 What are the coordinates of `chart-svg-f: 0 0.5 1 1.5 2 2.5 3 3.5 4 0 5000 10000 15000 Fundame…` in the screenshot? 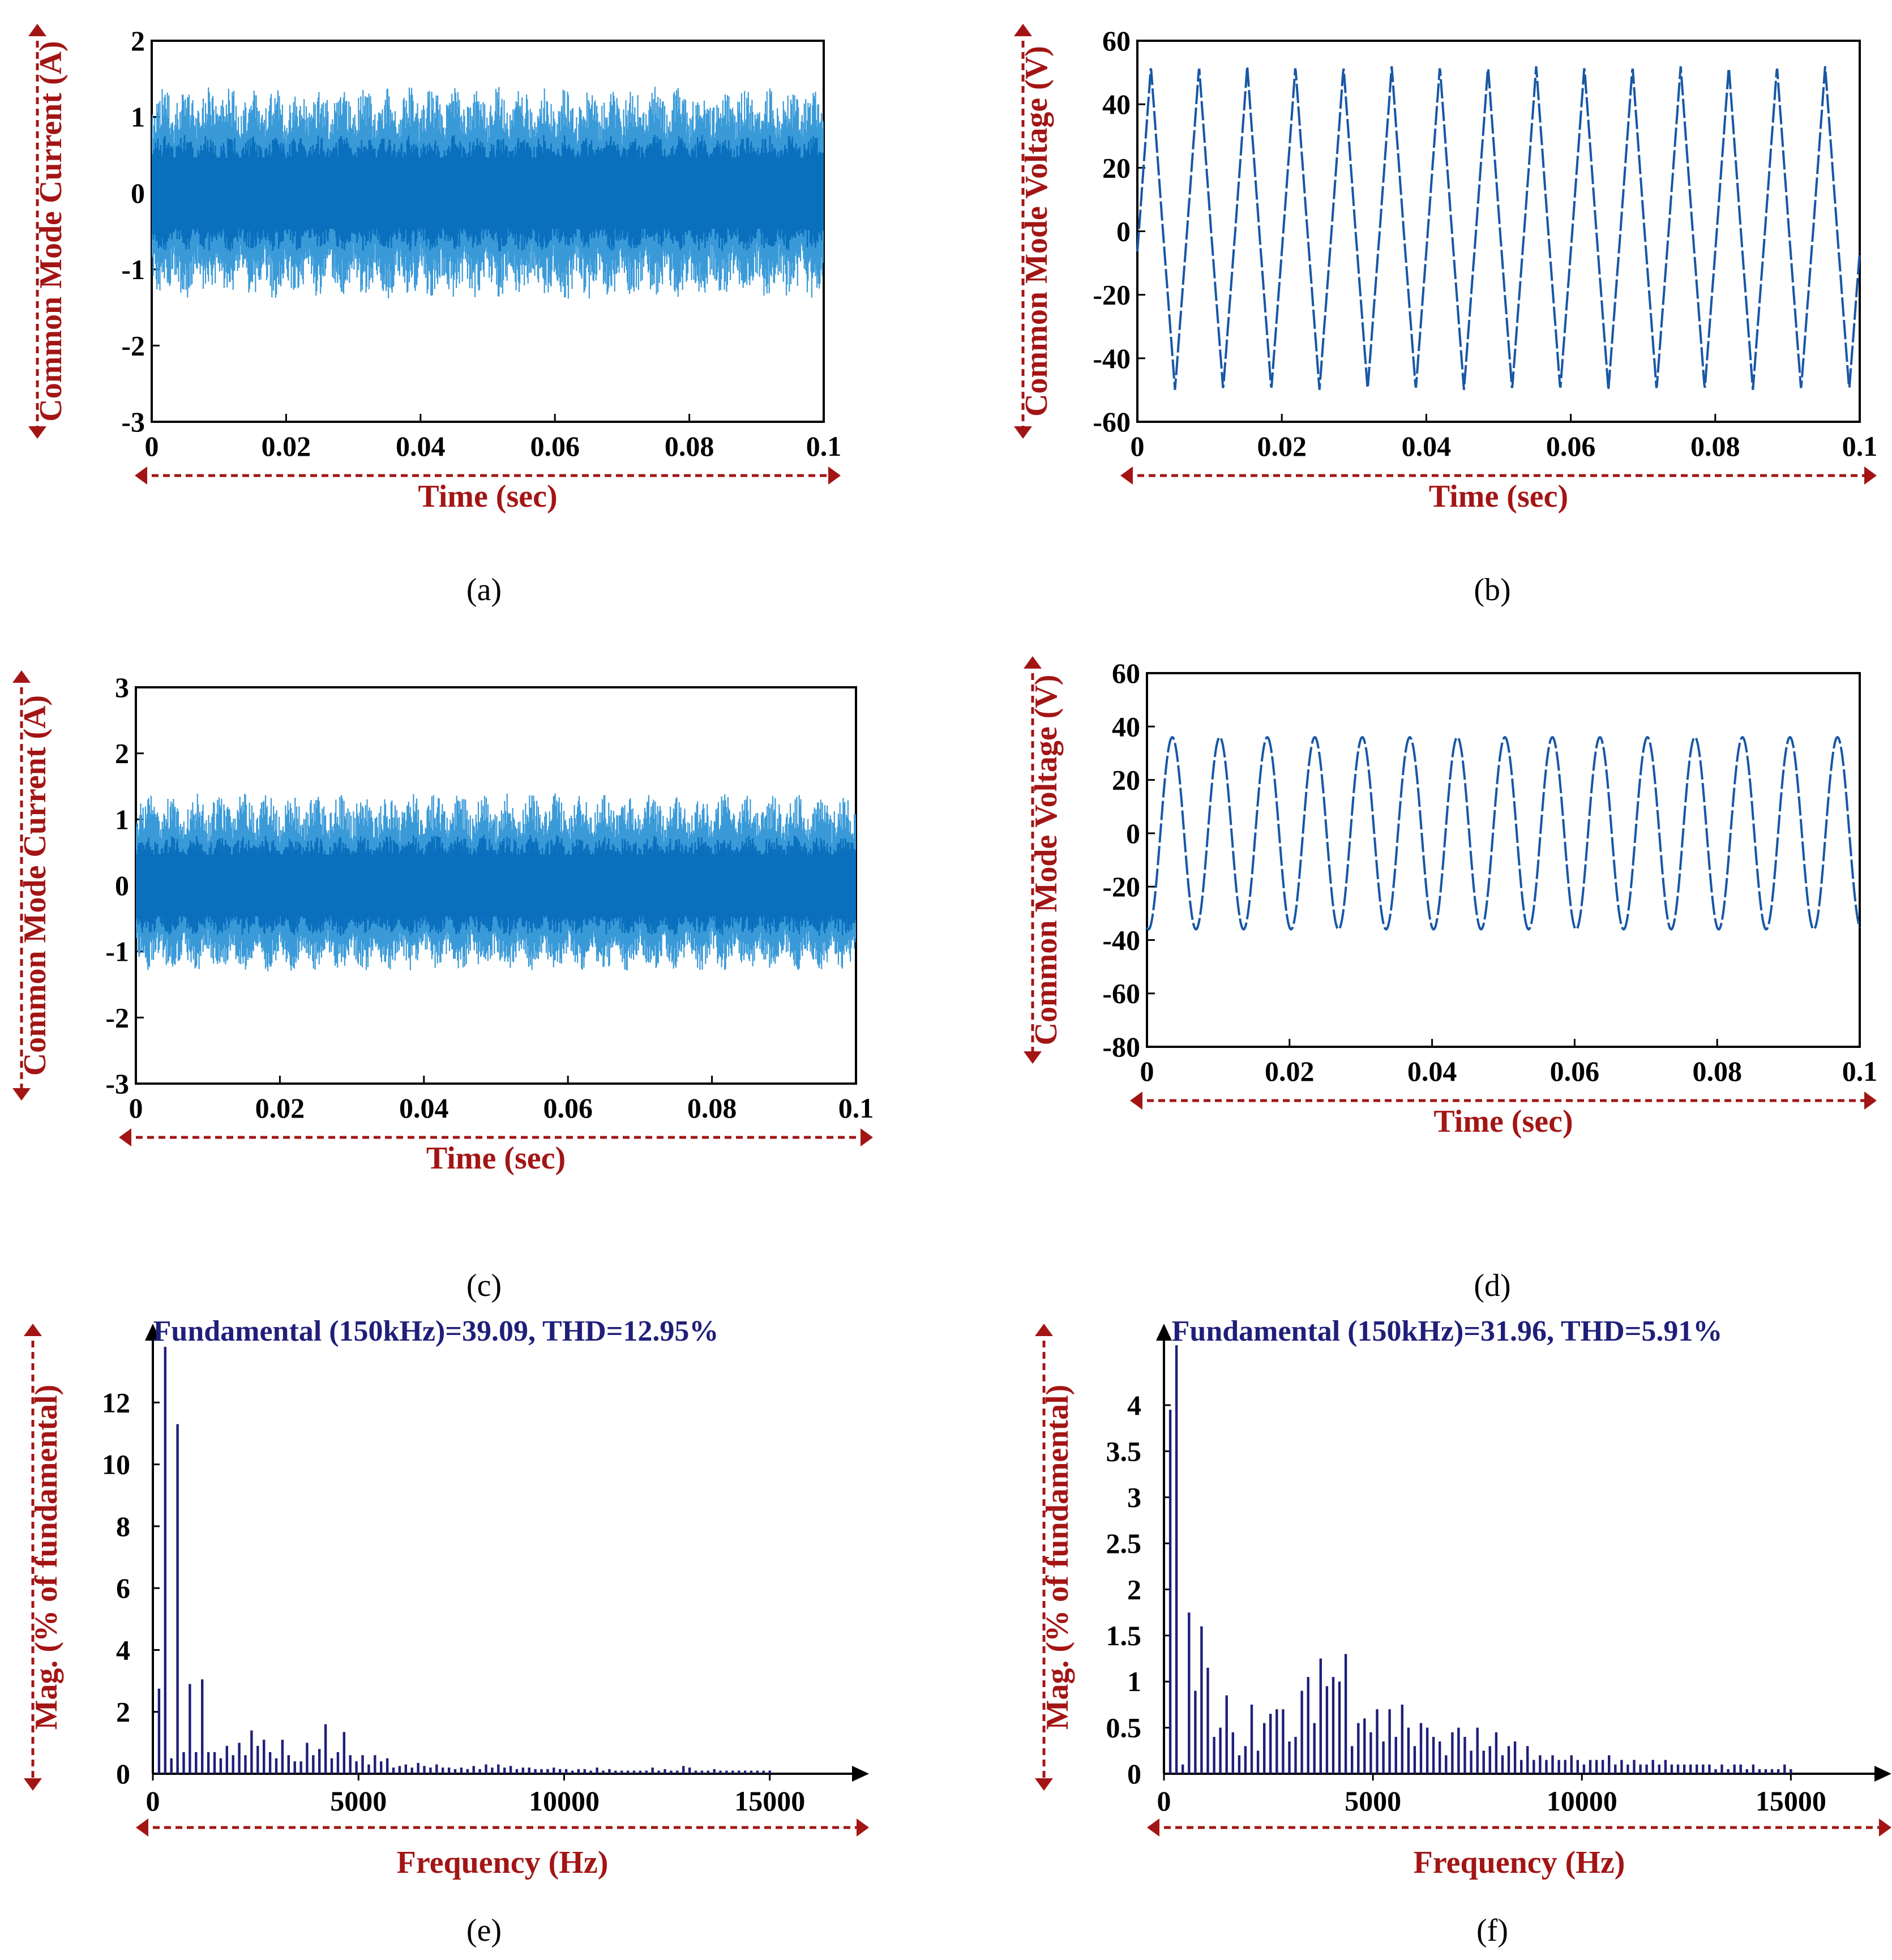 It's located at (1463, 1631).